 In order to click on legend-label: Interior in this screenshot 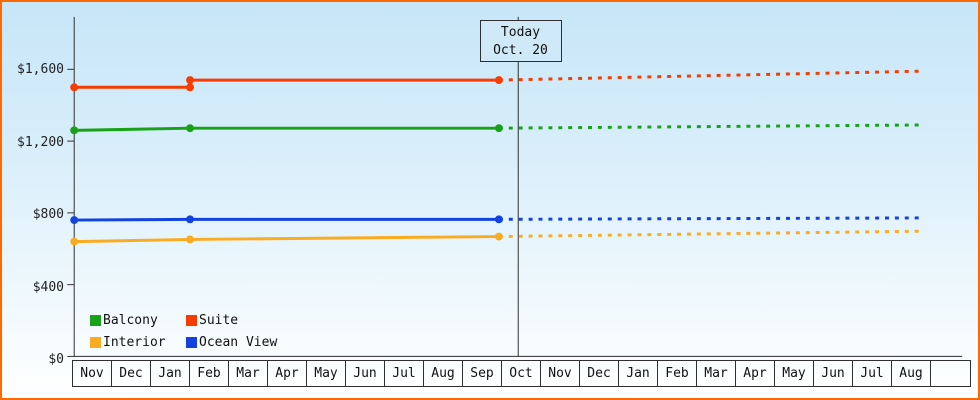, I will do `click(134, 342)`.